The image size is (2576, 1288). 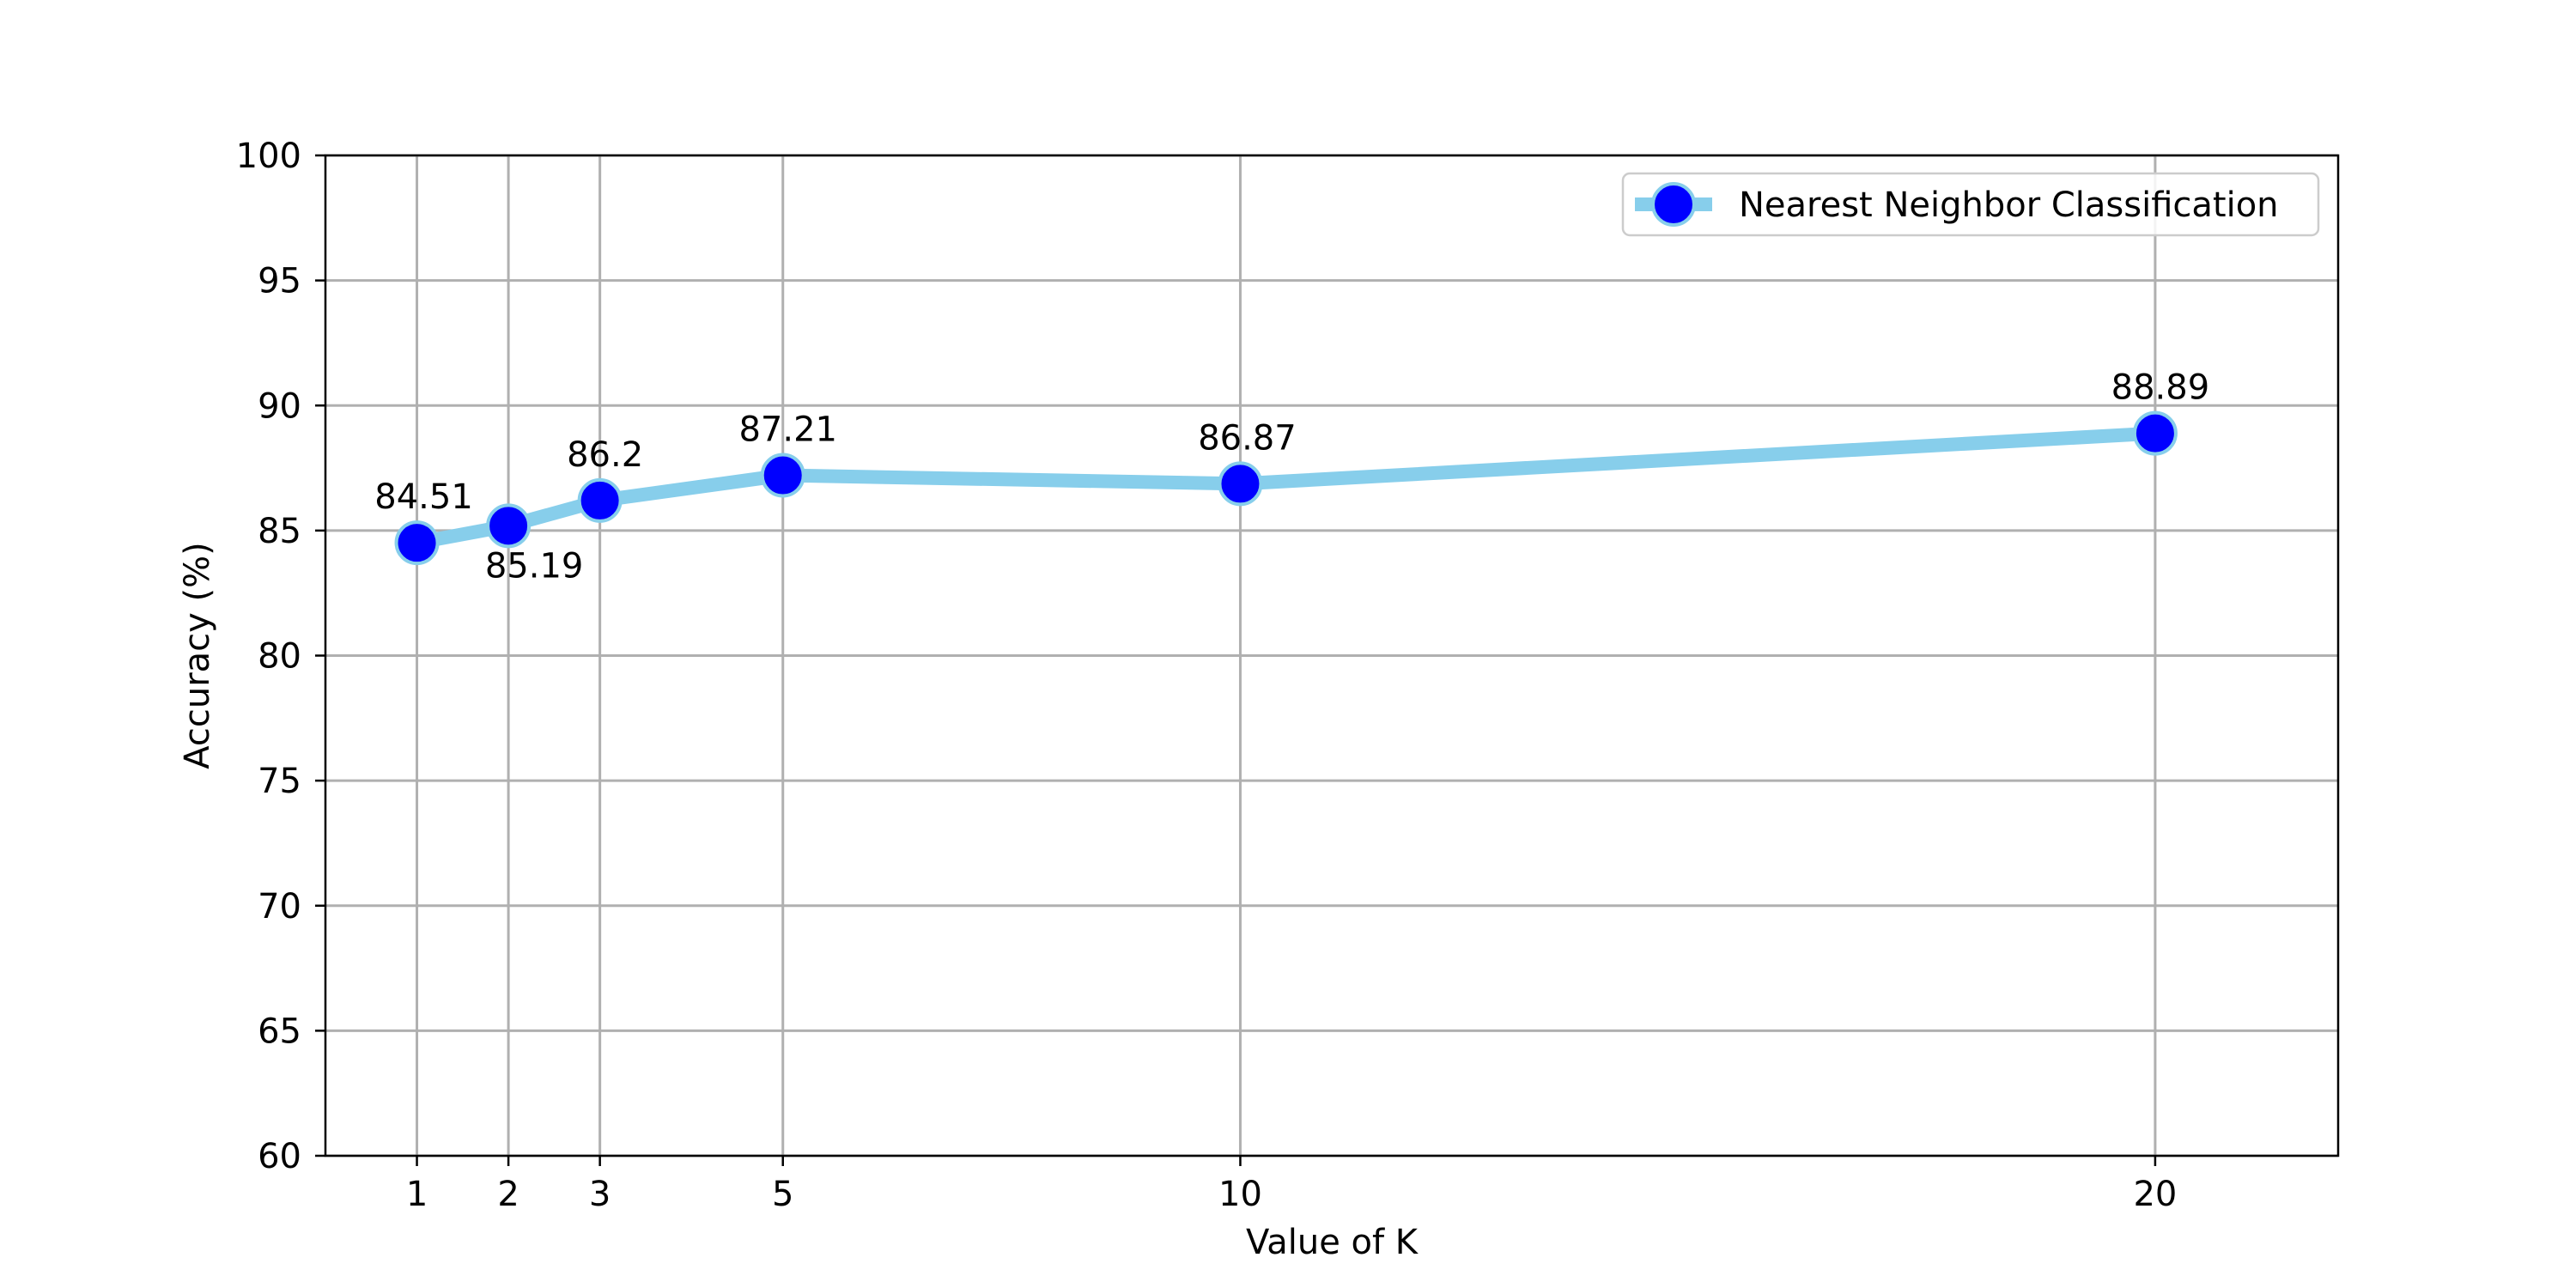 I want to click on y-tick-label: 60, so click(x=280, y=1156).